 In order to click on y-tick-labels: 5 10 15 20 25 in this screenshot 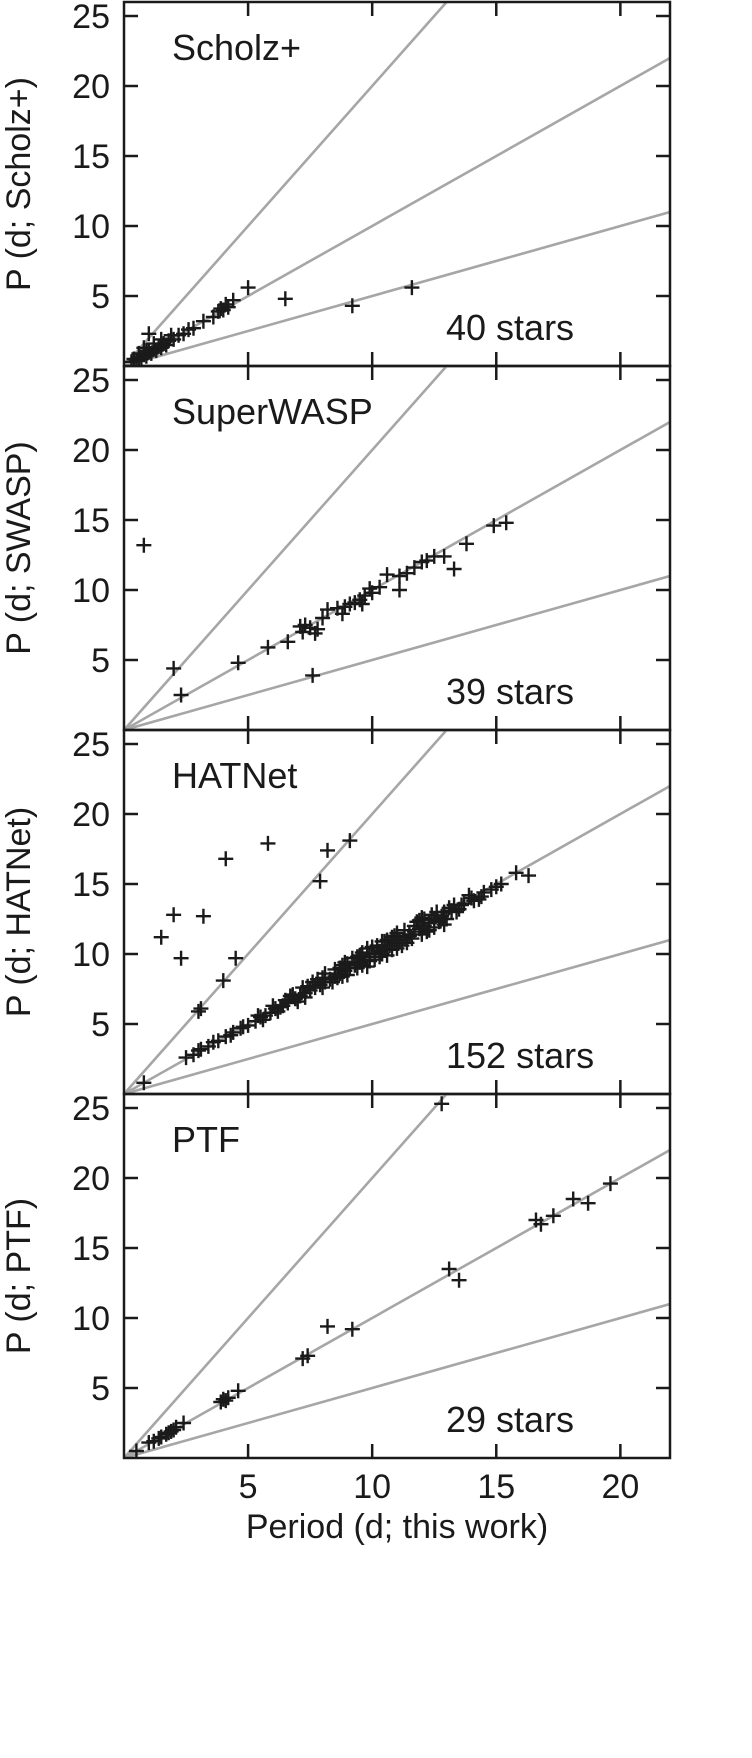, I will do `click(91, 521)`.